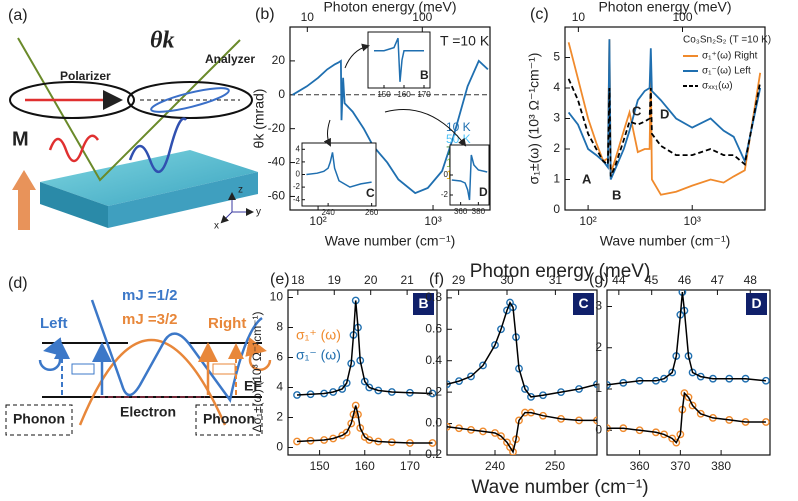 The width and height of the screenshot is (798, 501). Describe the element at coordinates (240, 190) in the screenshot. I see `z-label: z` at that location.